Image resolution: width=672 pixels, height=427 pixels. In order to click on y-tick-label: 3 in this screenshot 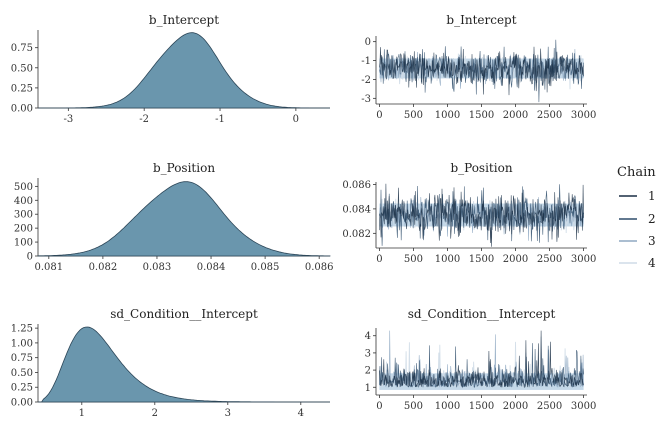, I will do `click(368, 353)`.